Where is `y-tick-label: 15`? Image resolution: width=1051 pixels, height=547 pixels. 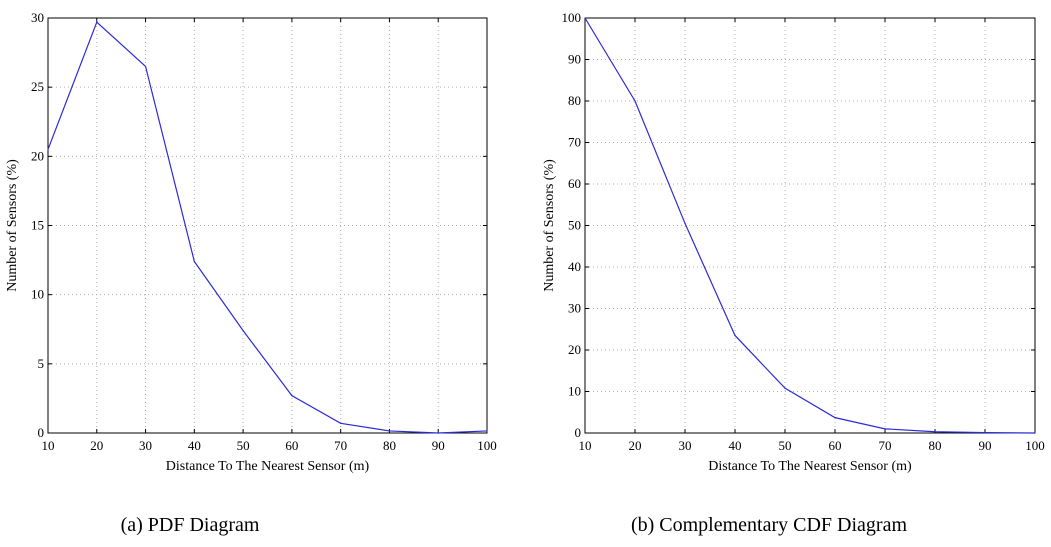 y-tick-label: 15 is located at coordinates (37, 225).